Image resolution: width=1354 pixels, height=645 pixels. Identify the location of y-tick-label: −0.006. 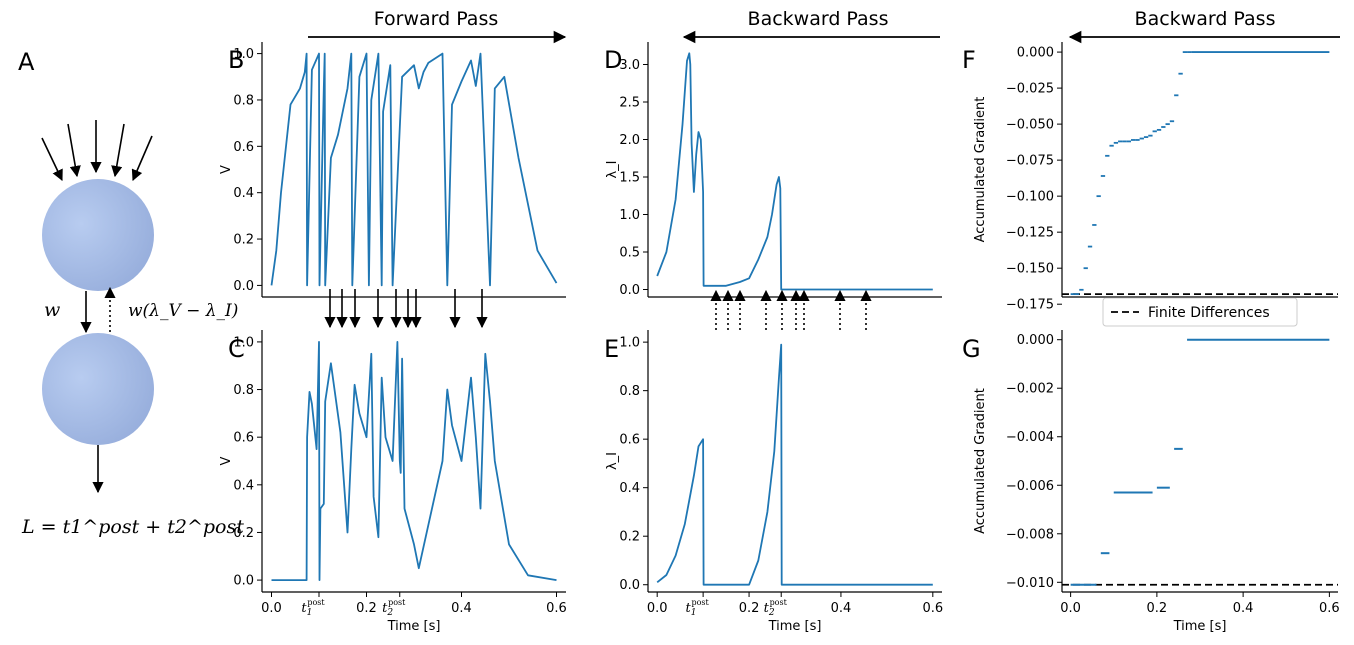
(1030, 486).